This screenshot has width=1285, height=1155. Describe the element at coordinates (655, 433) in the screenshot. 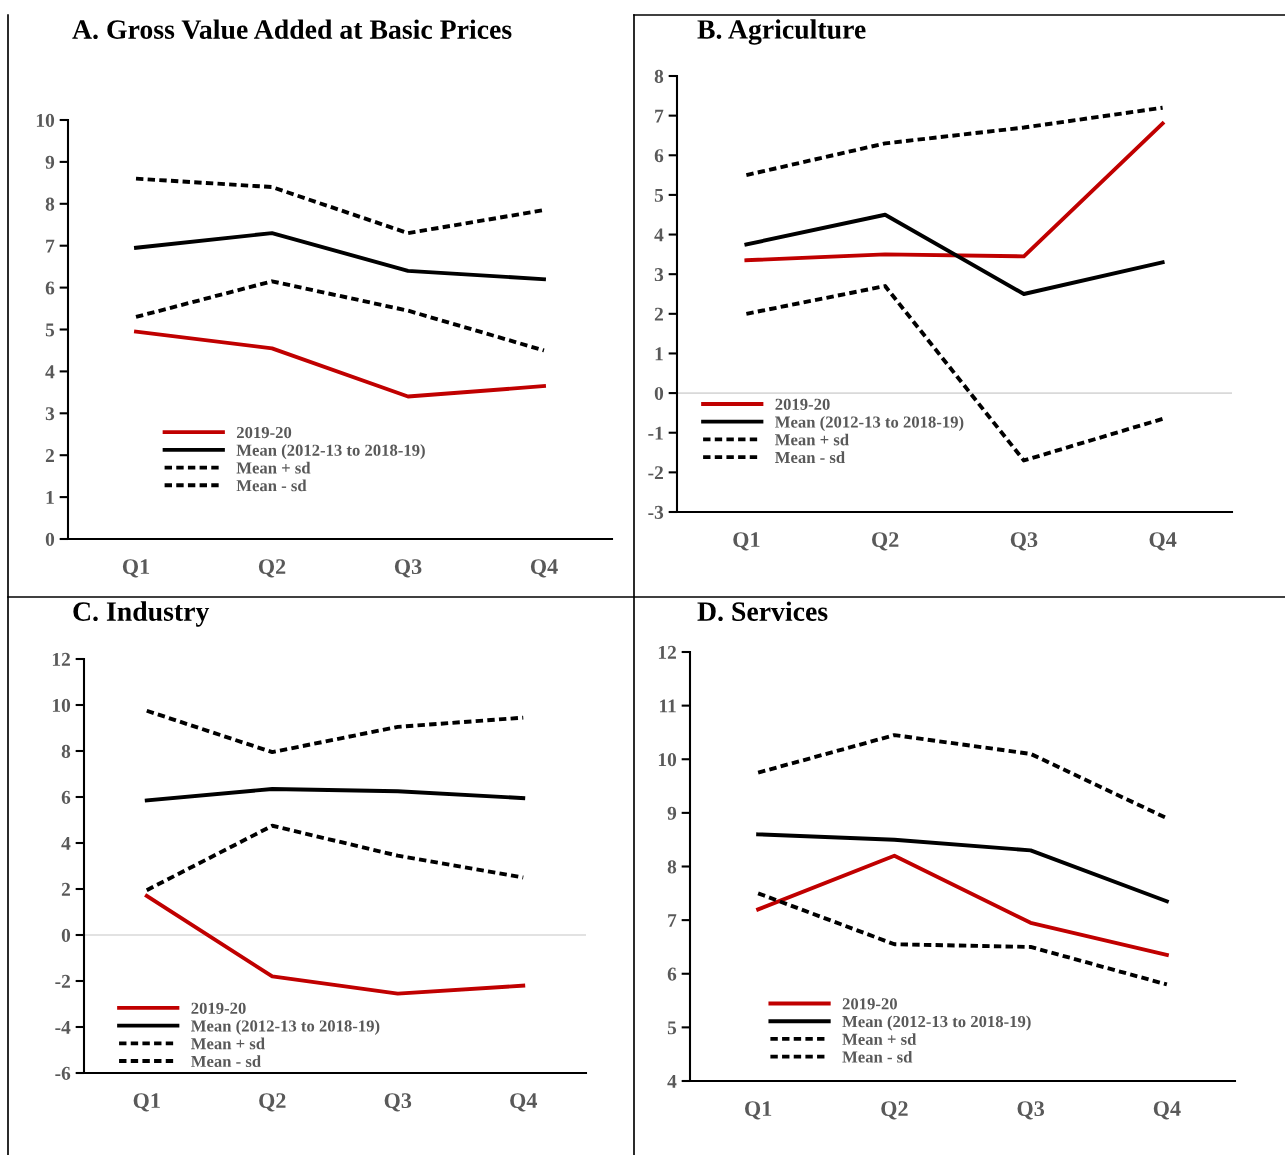

I see `y-tick-label: -1` at that location.